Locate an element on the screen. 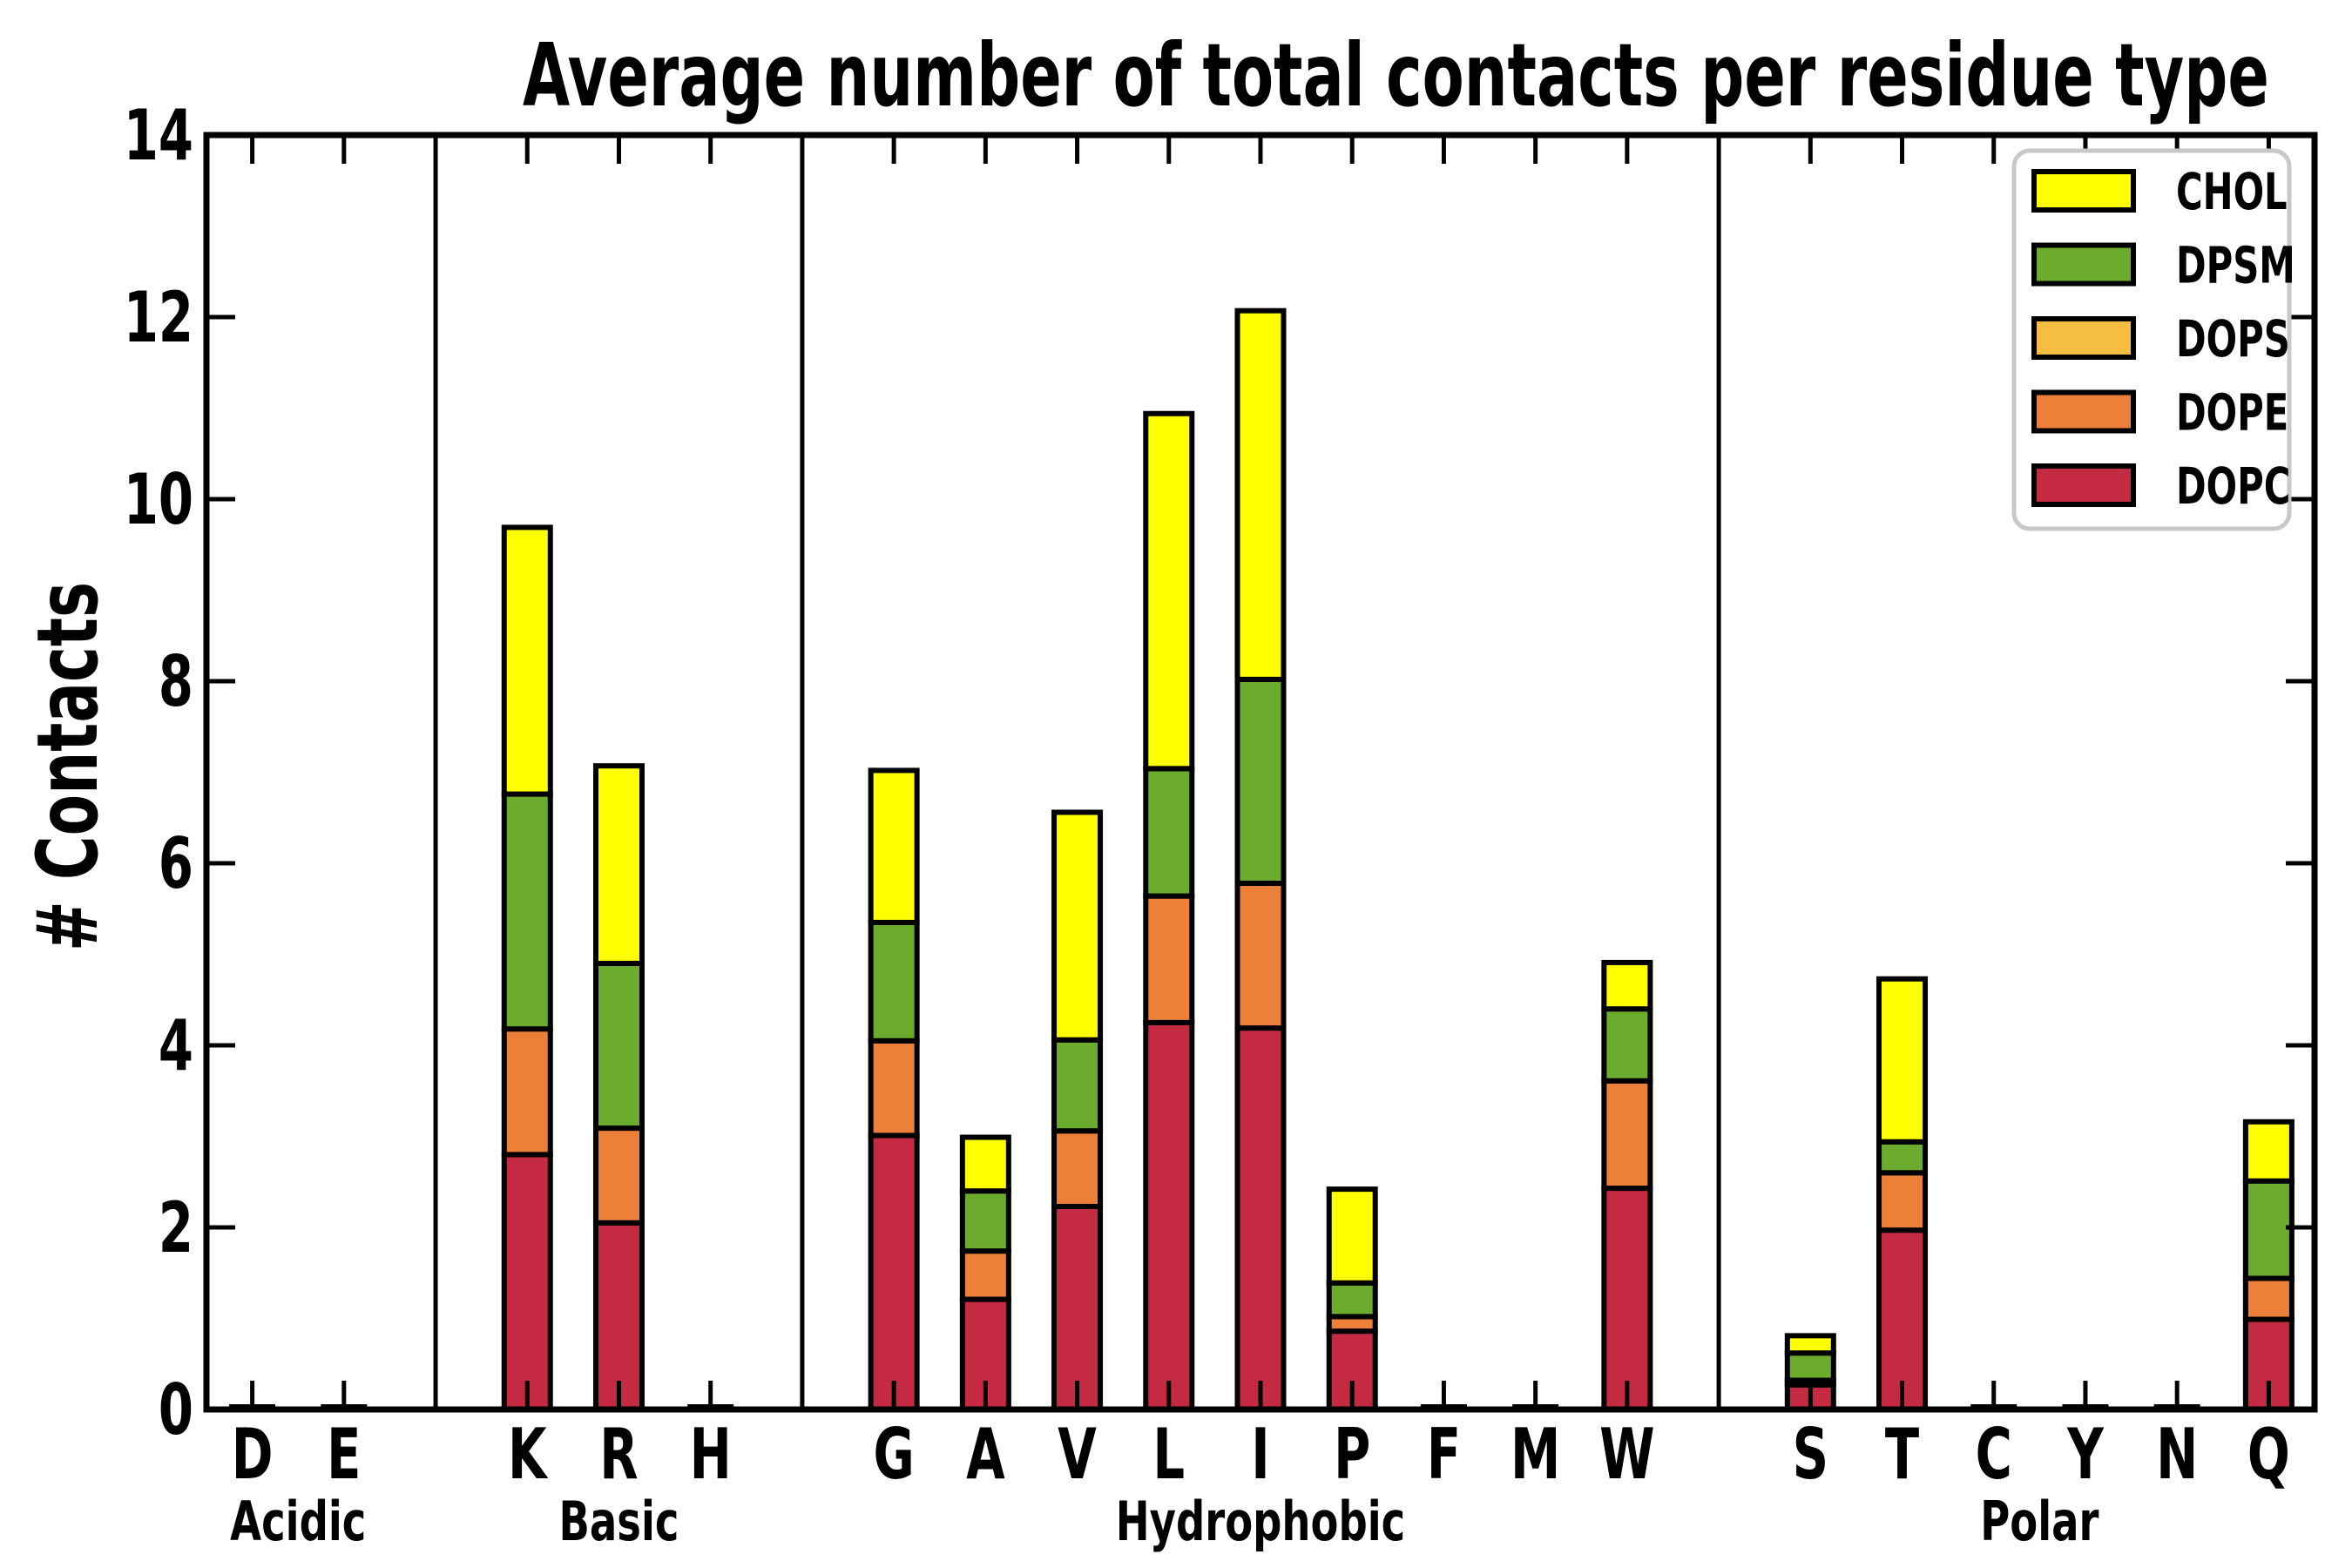 This screenshot has width=2352, height=1568. bar-segment-P-DPSM is located at coordinates (1352, 1300).